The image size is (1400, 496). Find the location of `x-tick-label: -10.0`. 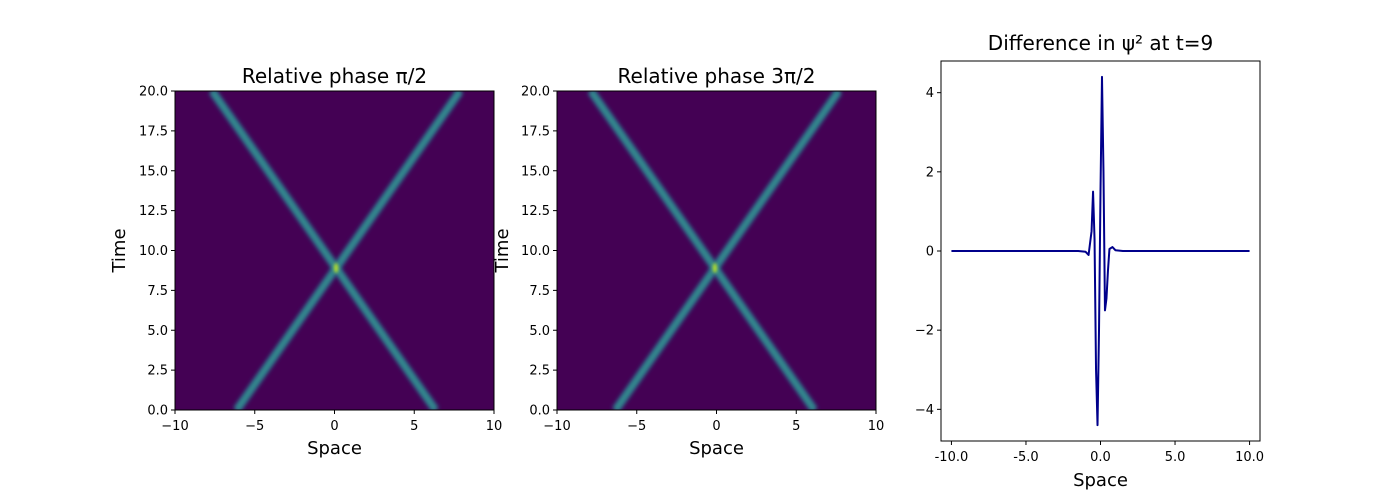

x-tick-label: -10.0 is located at coordinates (952, 457).